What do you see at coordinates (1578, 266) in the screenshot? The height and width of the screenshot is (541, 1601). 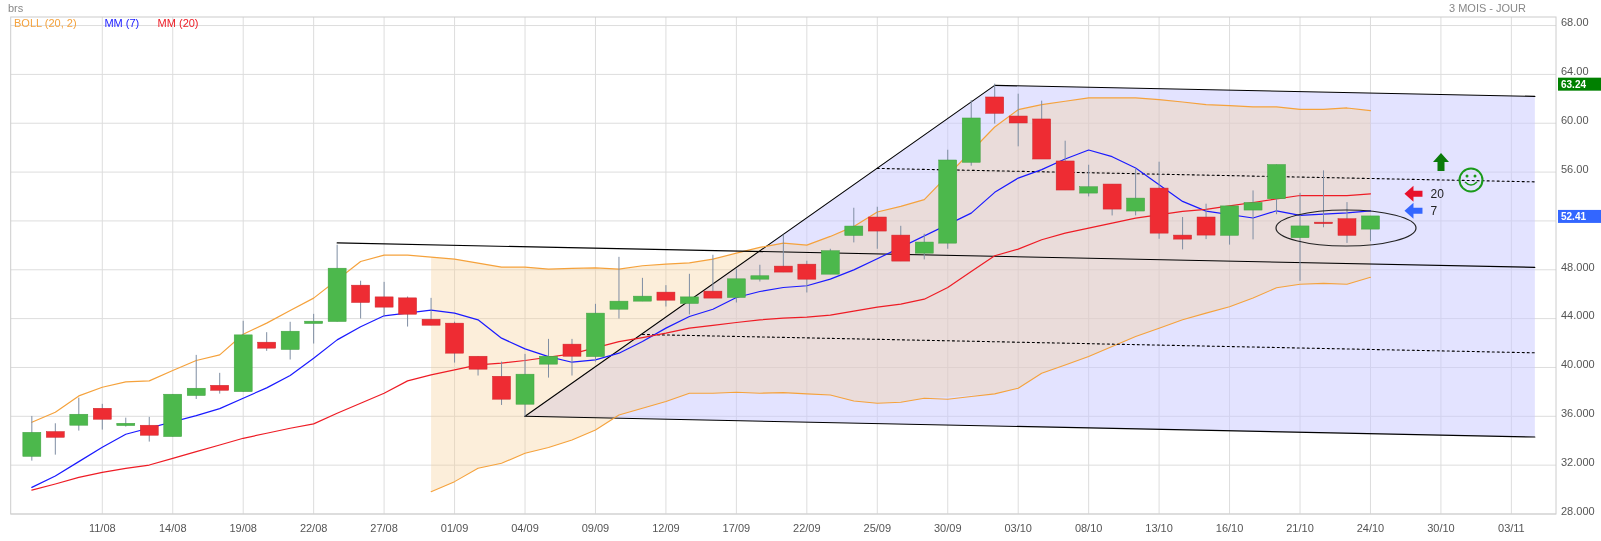 I see `y-tick-label: 48.000` at bounding box center [1578, 266].